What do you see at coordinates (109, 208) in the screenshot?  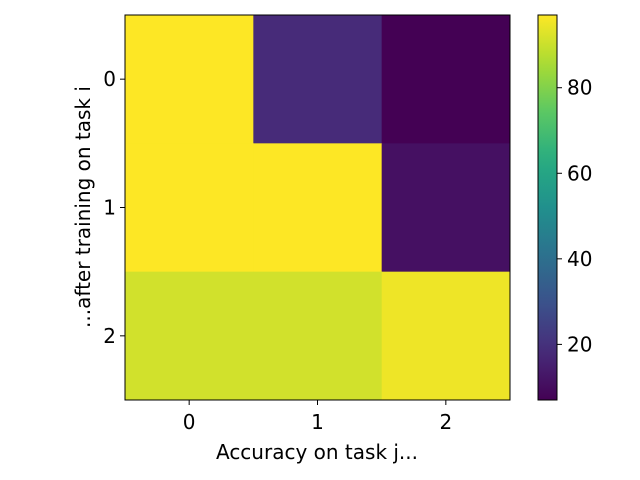 I see `y-tick-label: 1` at bounding box center [109, 208].